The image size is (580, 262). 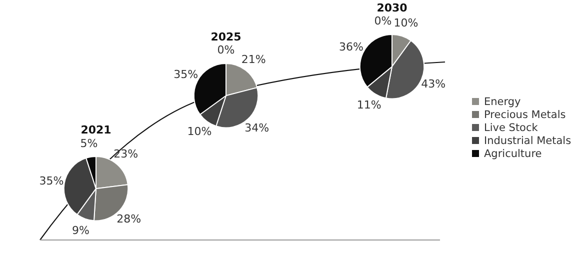 What do you see at coordinates (129, 219) in the screenshot?
I see `data-label: 28%` at bounding box center [129, 219].